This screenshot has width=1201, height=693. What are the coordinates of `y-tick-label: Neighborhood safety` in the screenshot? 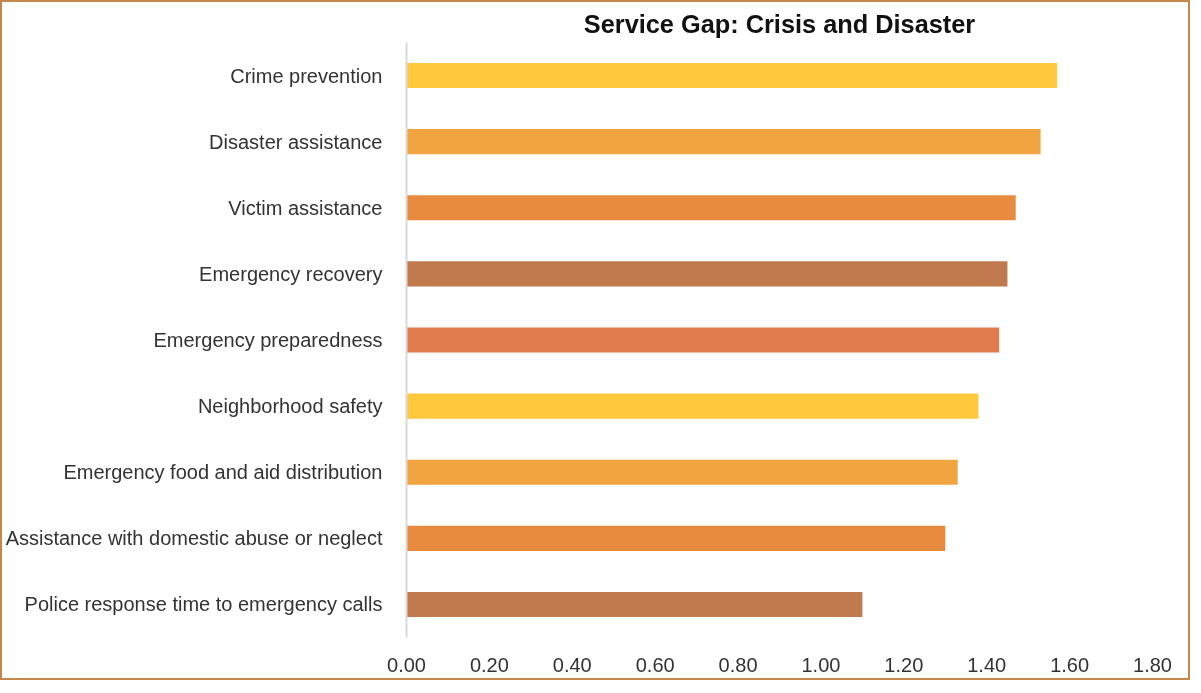 It's located at (290, 406).